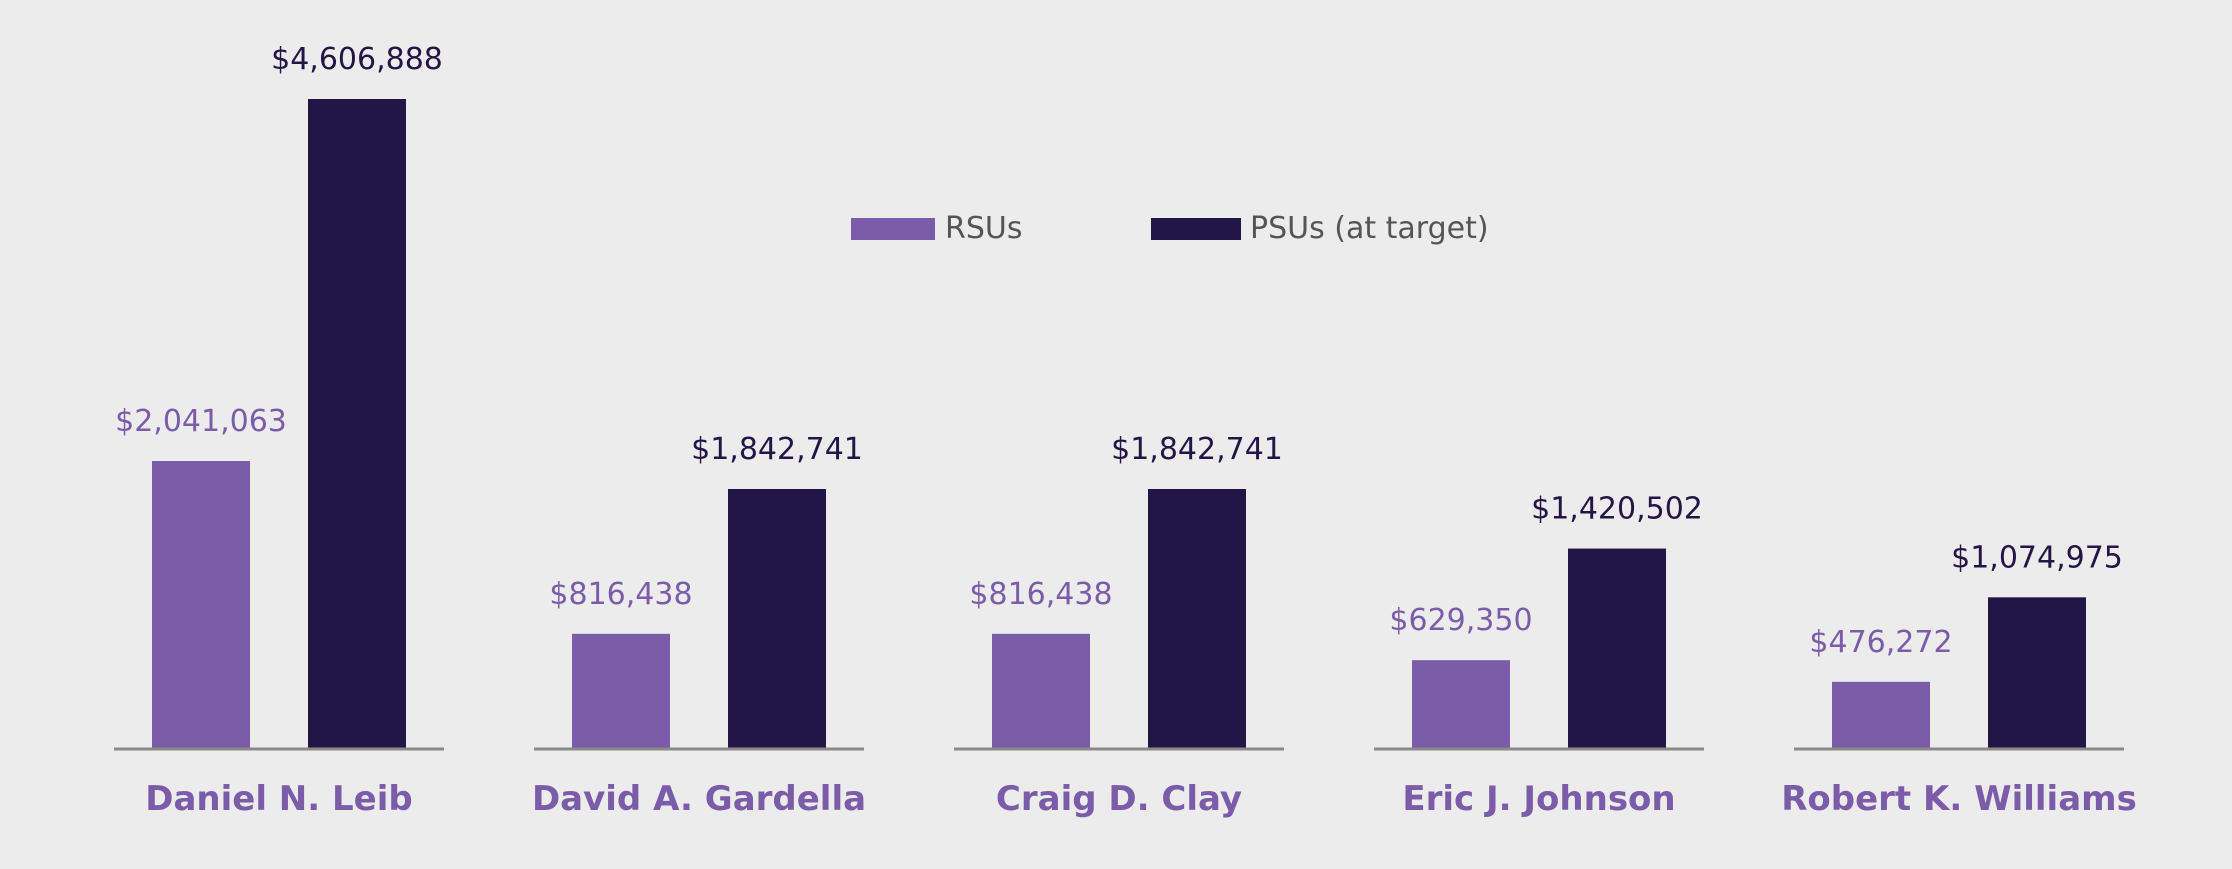  Describe the element at coordinates (1539, 655) in the screenshot. I see `bar-group-eric-j-johnson: $629,350 $1,420,502 Eric J. Johnson` at that location.